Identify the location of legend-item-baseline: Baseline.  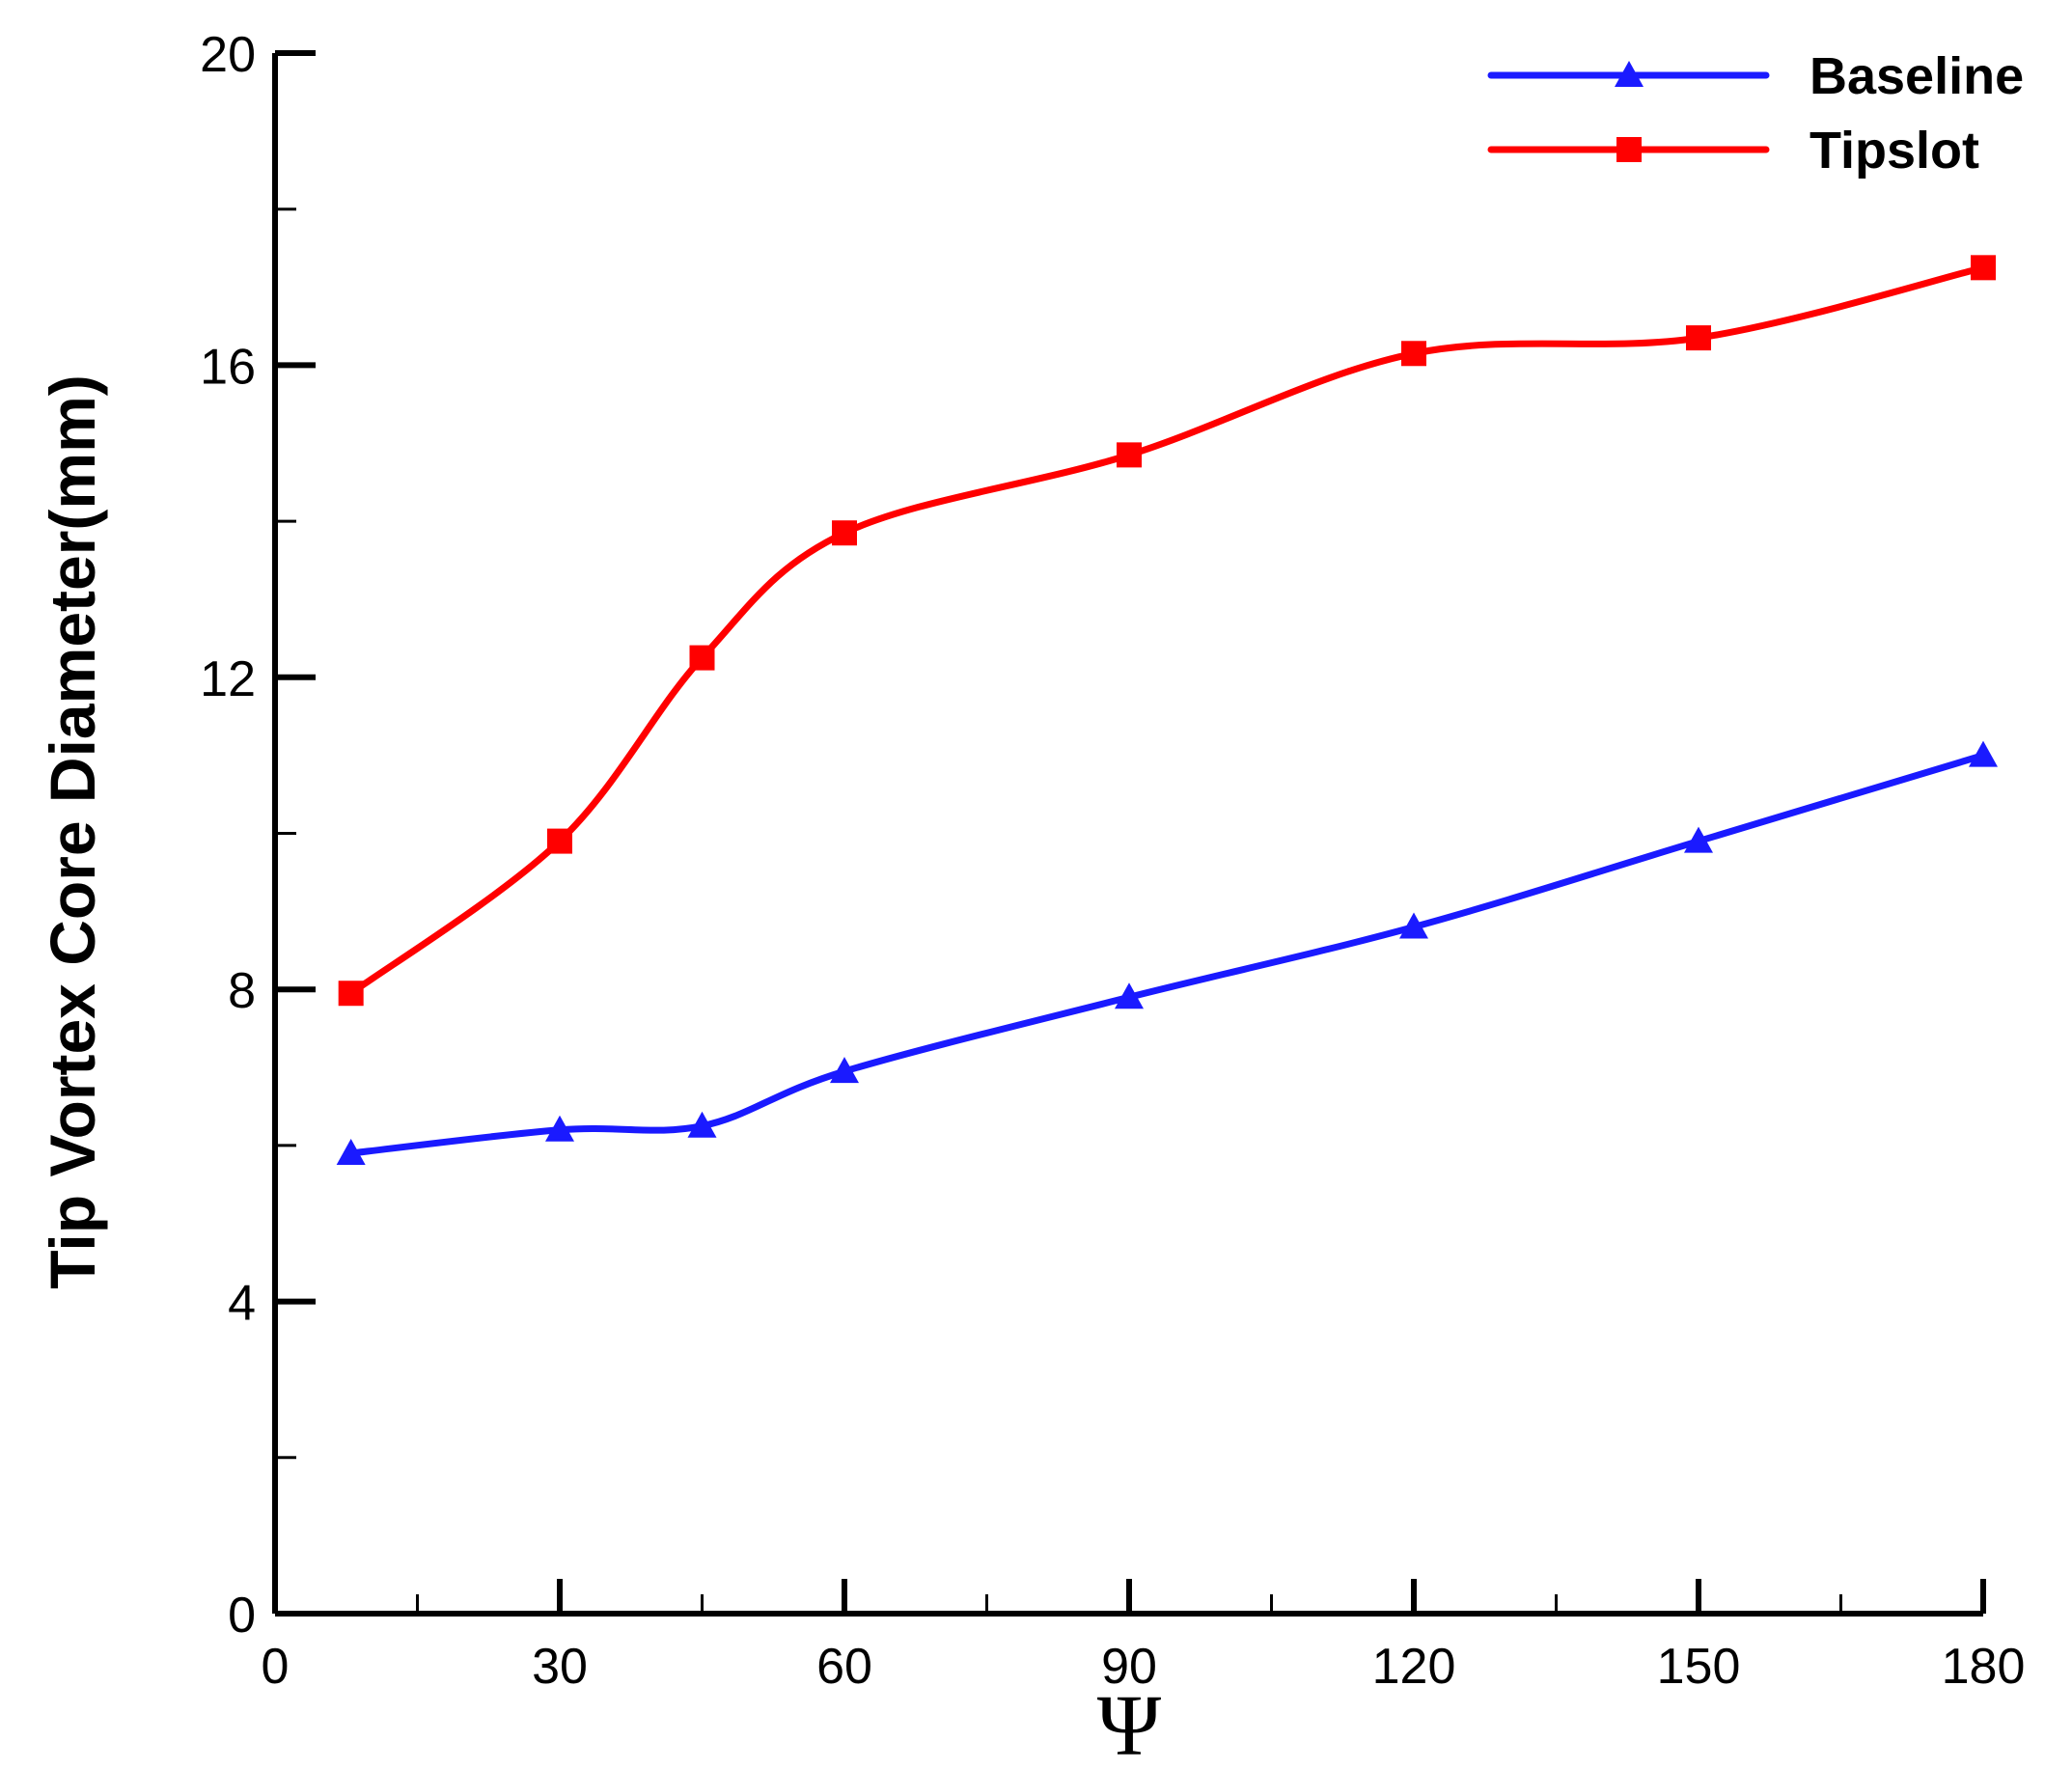
(1755, 76).